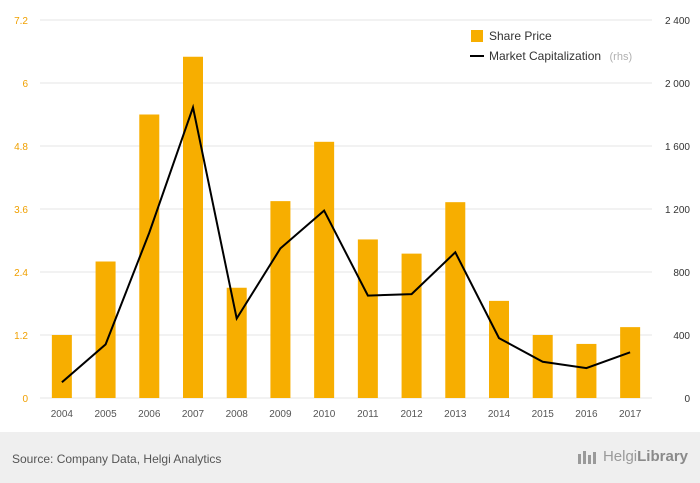 The height and width of the screenshot is (483, 700). Describe the element at coordinates (586, 414) in the screenshot. I see `x-tick-label: 2016` at that location.